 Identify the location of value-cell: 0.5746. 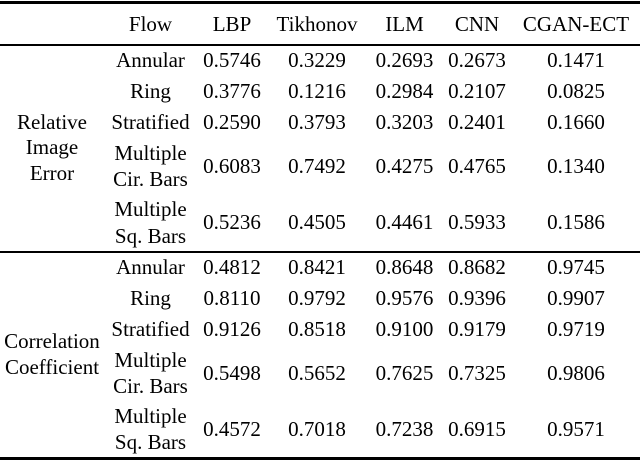
(232, 60).